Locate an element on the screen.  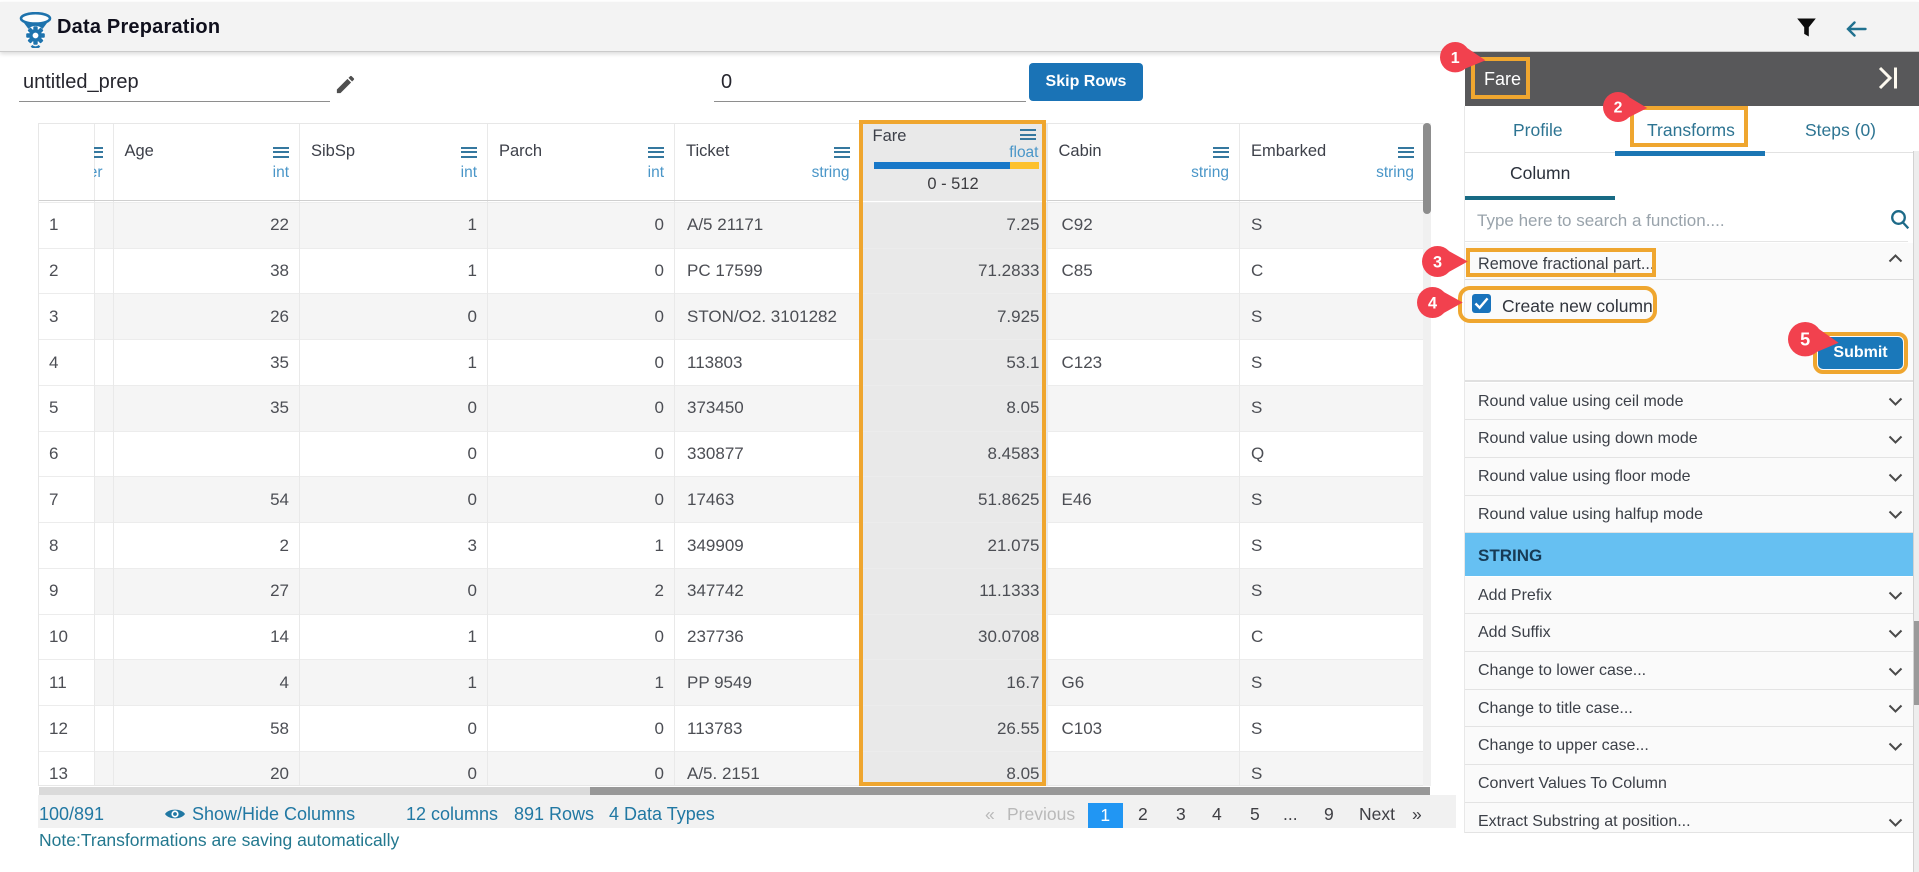
svg-text: 2 is located at coordinates (1617, 108).